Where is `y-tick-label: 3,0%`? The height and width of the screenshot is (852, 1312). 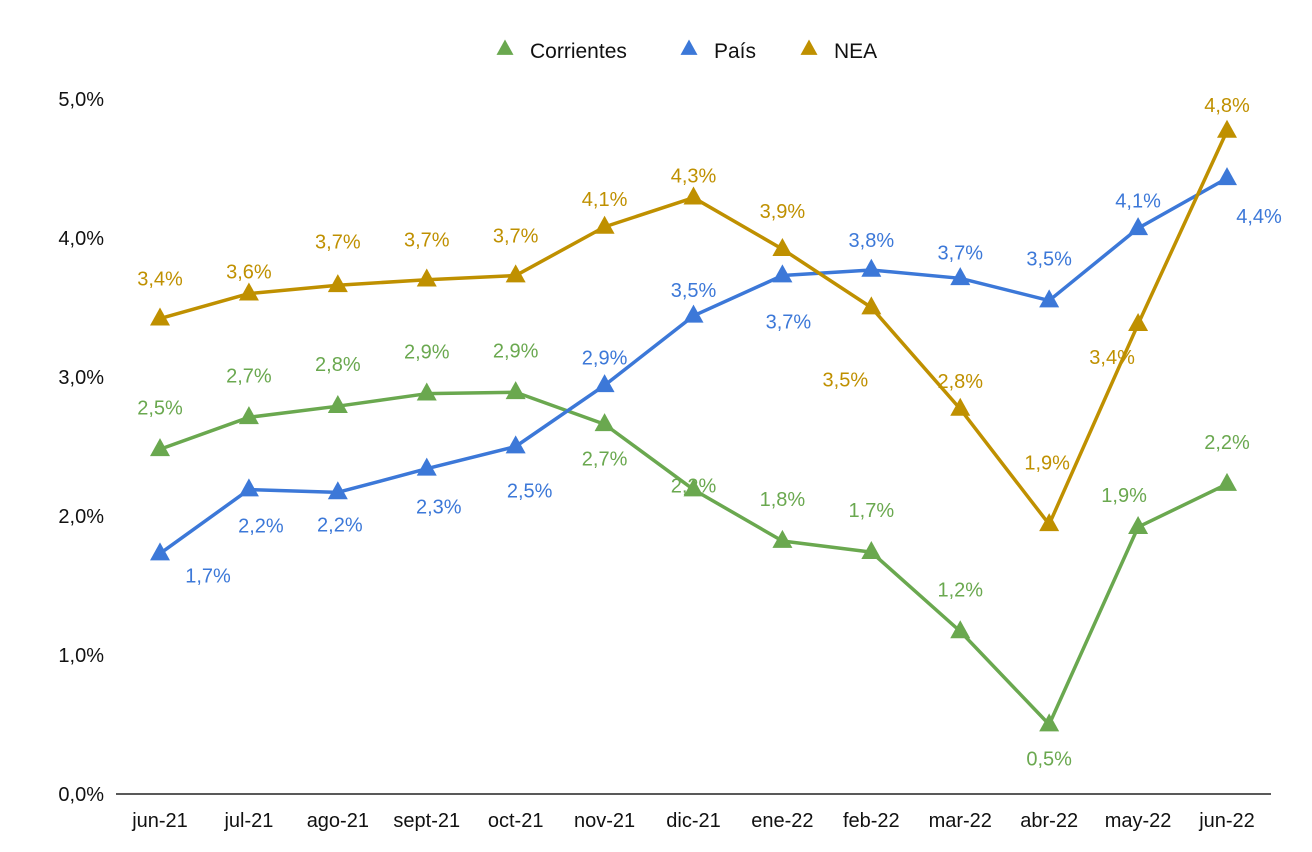 y-tick-label: 3,0% is located at coordinates (81, 378).